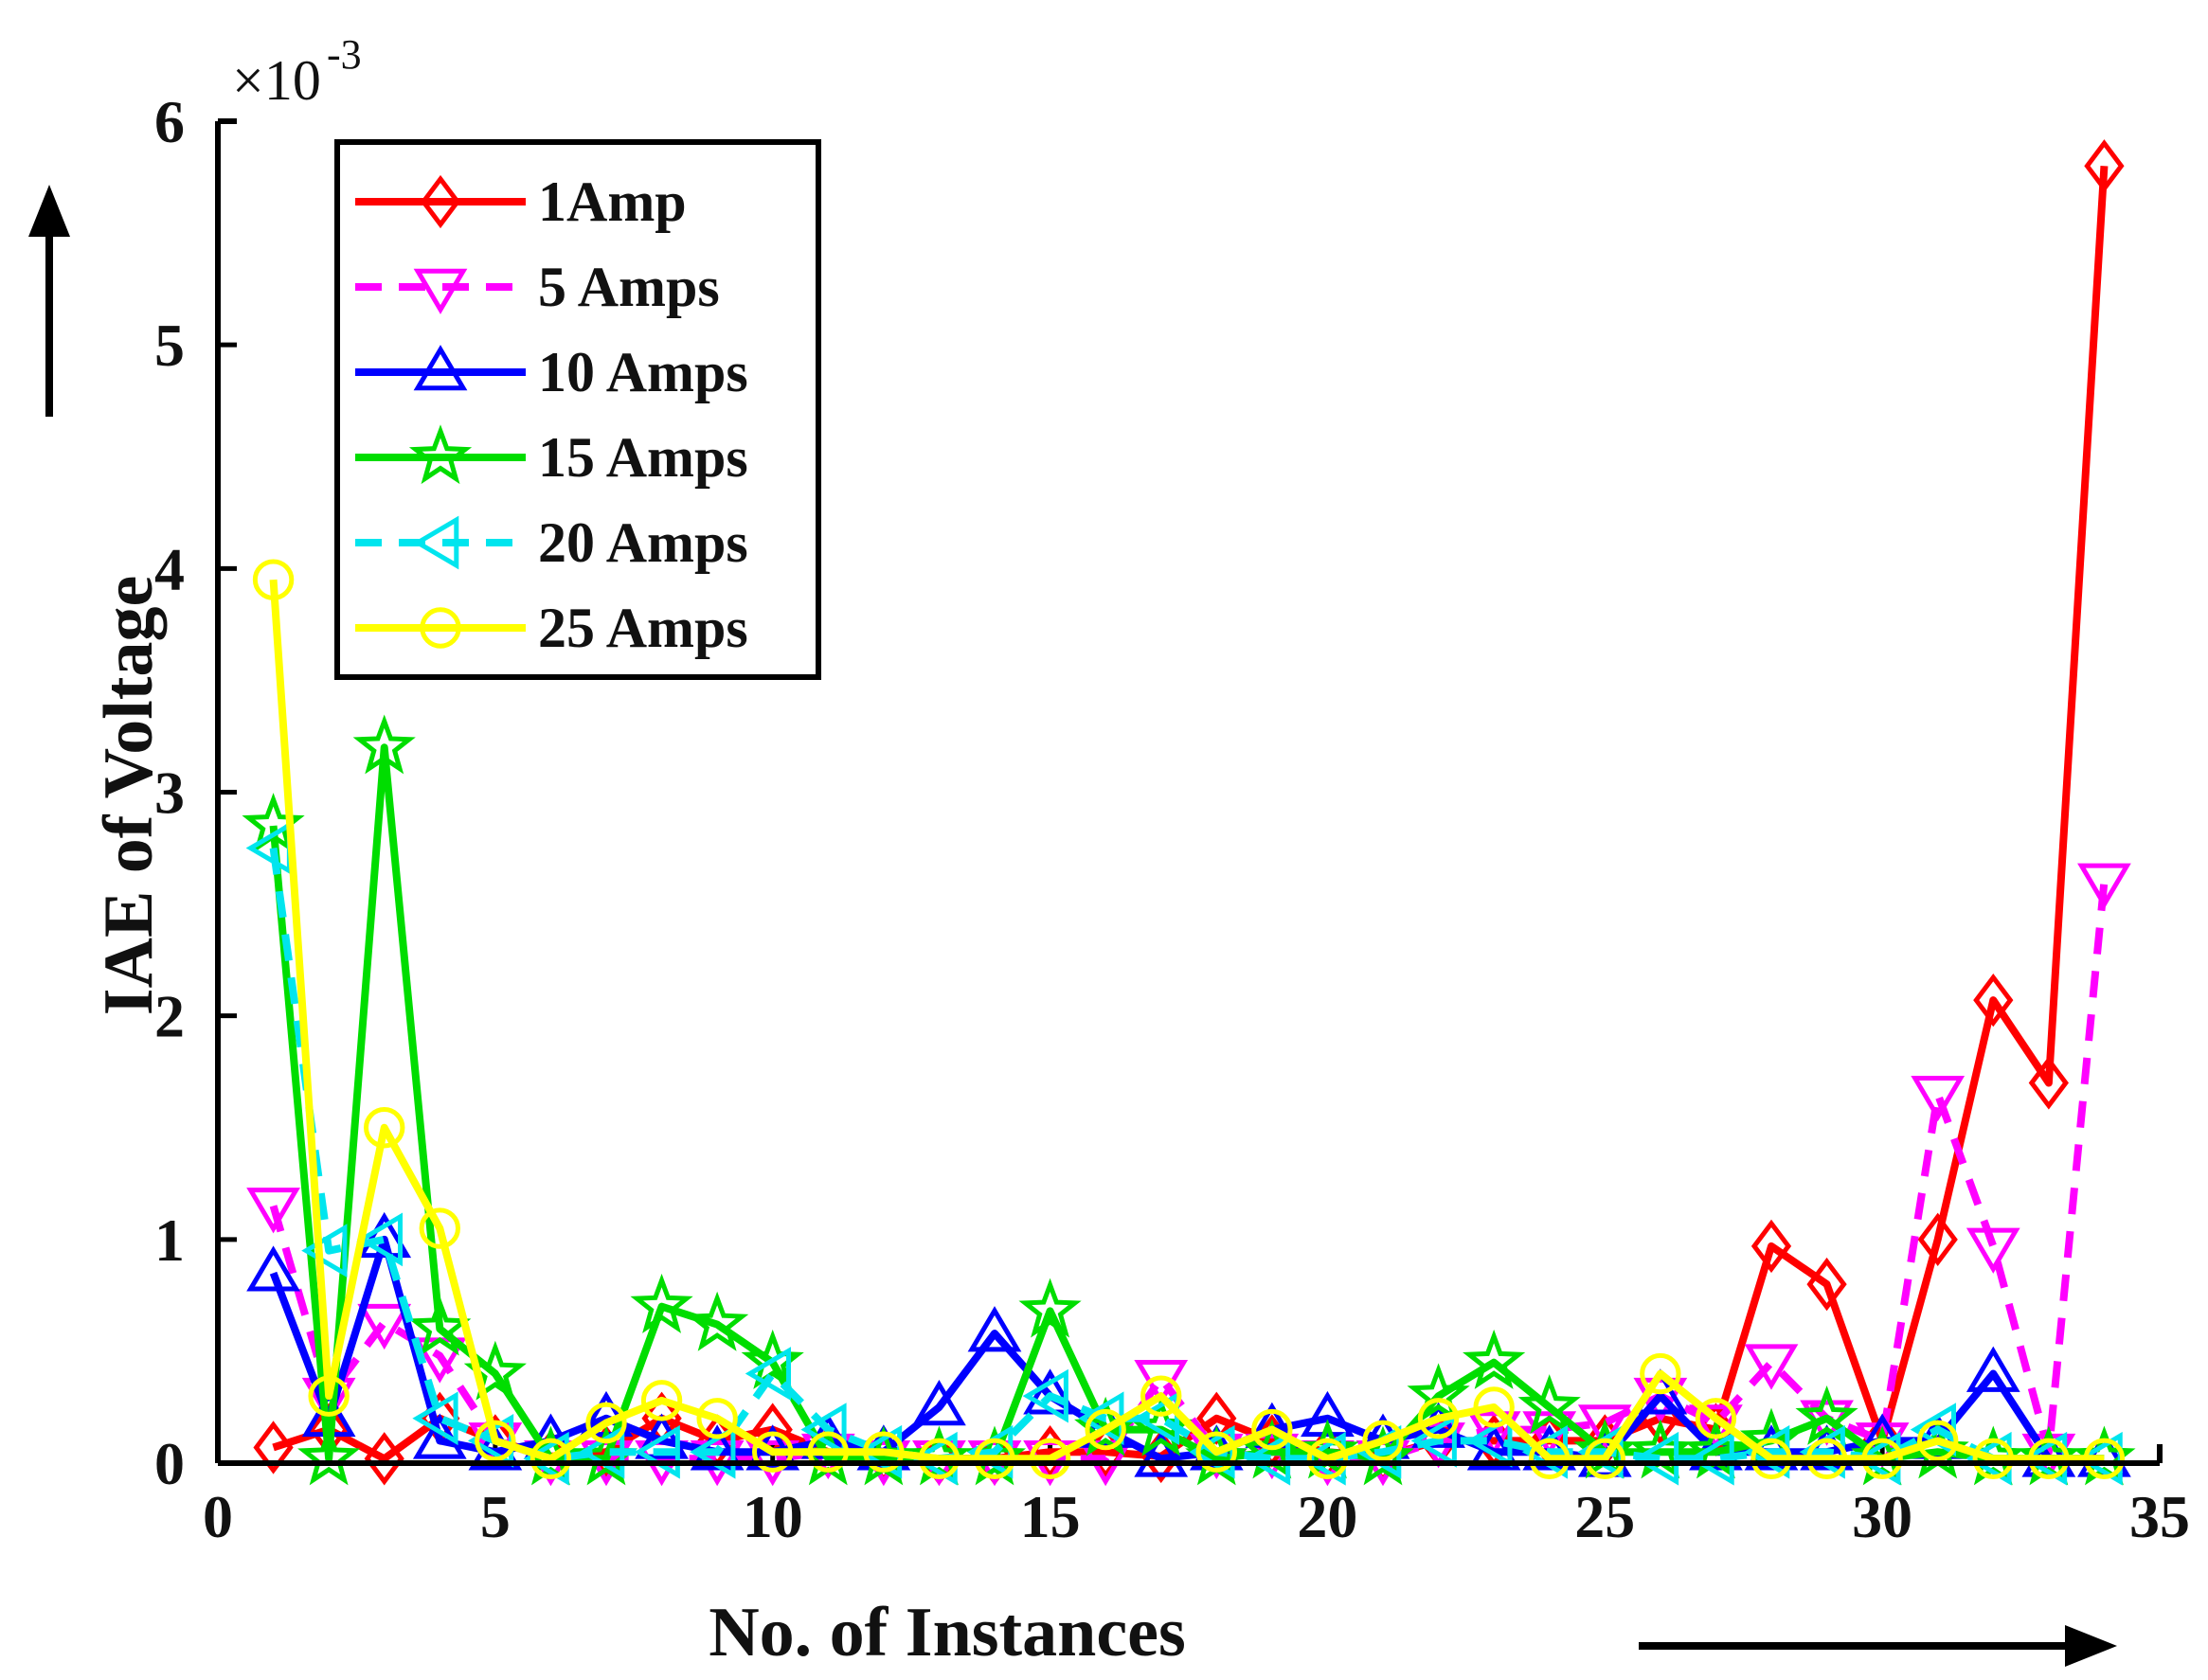 The width and height of the screenshot is (2208, 1680). What do you see at coordinates (1882, 1517) in the screenshot?
I see `x-tick-label: 30` at bounding box center [1882, 1517].